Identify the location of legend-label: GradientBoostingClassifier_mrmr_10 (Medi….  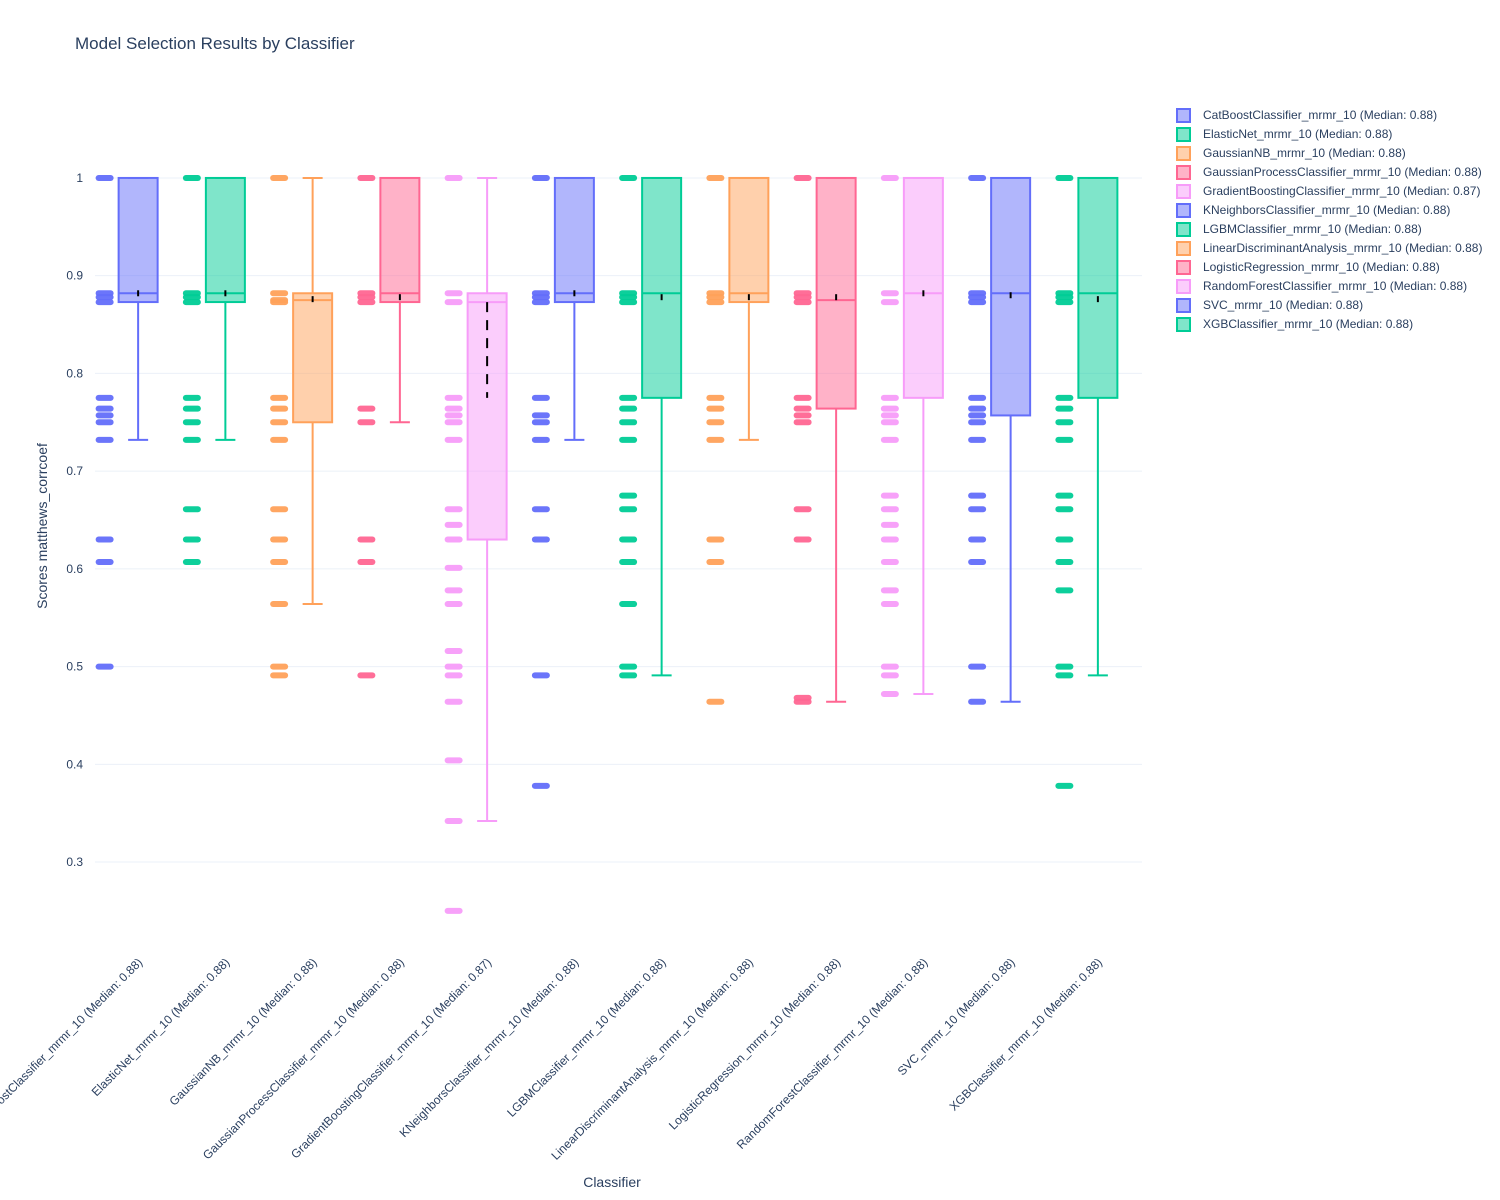
(1341, 191).